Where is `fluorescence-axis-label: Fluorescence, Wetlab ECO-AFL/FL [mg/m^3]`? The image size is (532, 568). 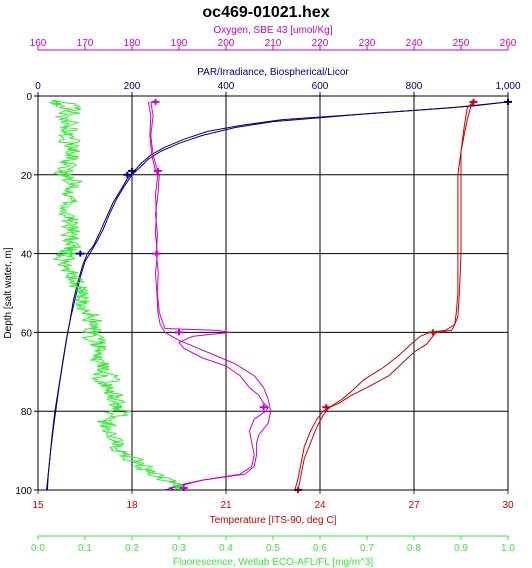
fluorescence-axis-label: Fluorescence, Wetlab ECO-AFL/FL [mg/m^3] is located at coordinates (273, 562).